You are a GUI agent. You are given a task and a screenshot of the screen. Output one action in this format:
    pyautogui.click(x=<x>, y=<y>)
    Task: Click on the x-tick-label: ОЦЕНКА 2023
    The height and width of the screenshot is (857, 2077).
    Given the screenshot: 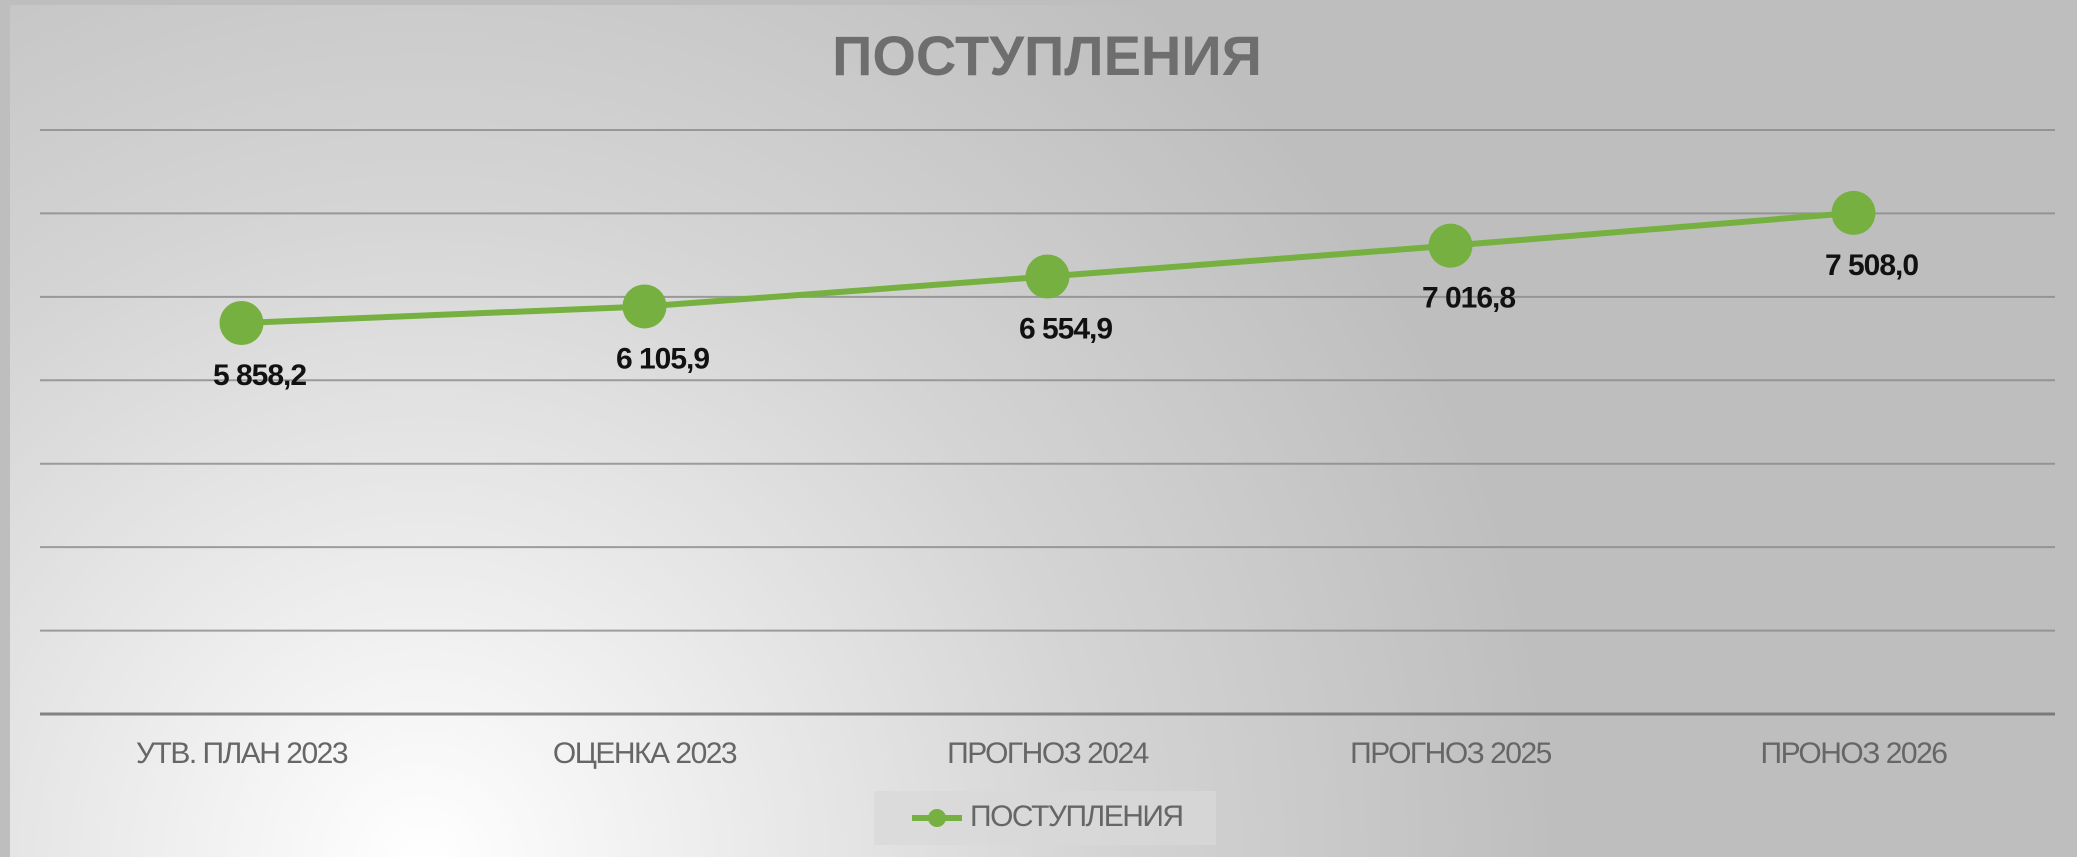 What is the action you would take?
    pyautogui.click(x=645, y=753)
    